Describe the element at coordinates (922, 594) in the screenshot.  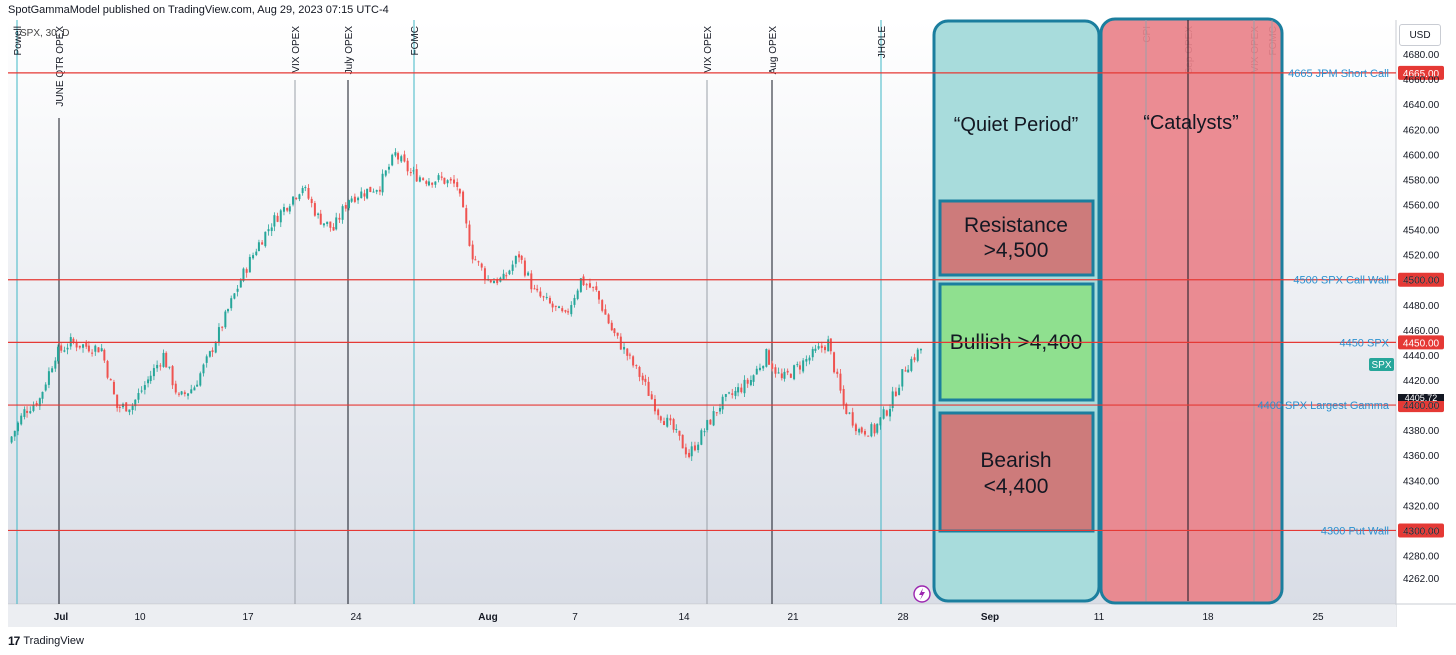
I see `lightning-bolt-icon` at that location.